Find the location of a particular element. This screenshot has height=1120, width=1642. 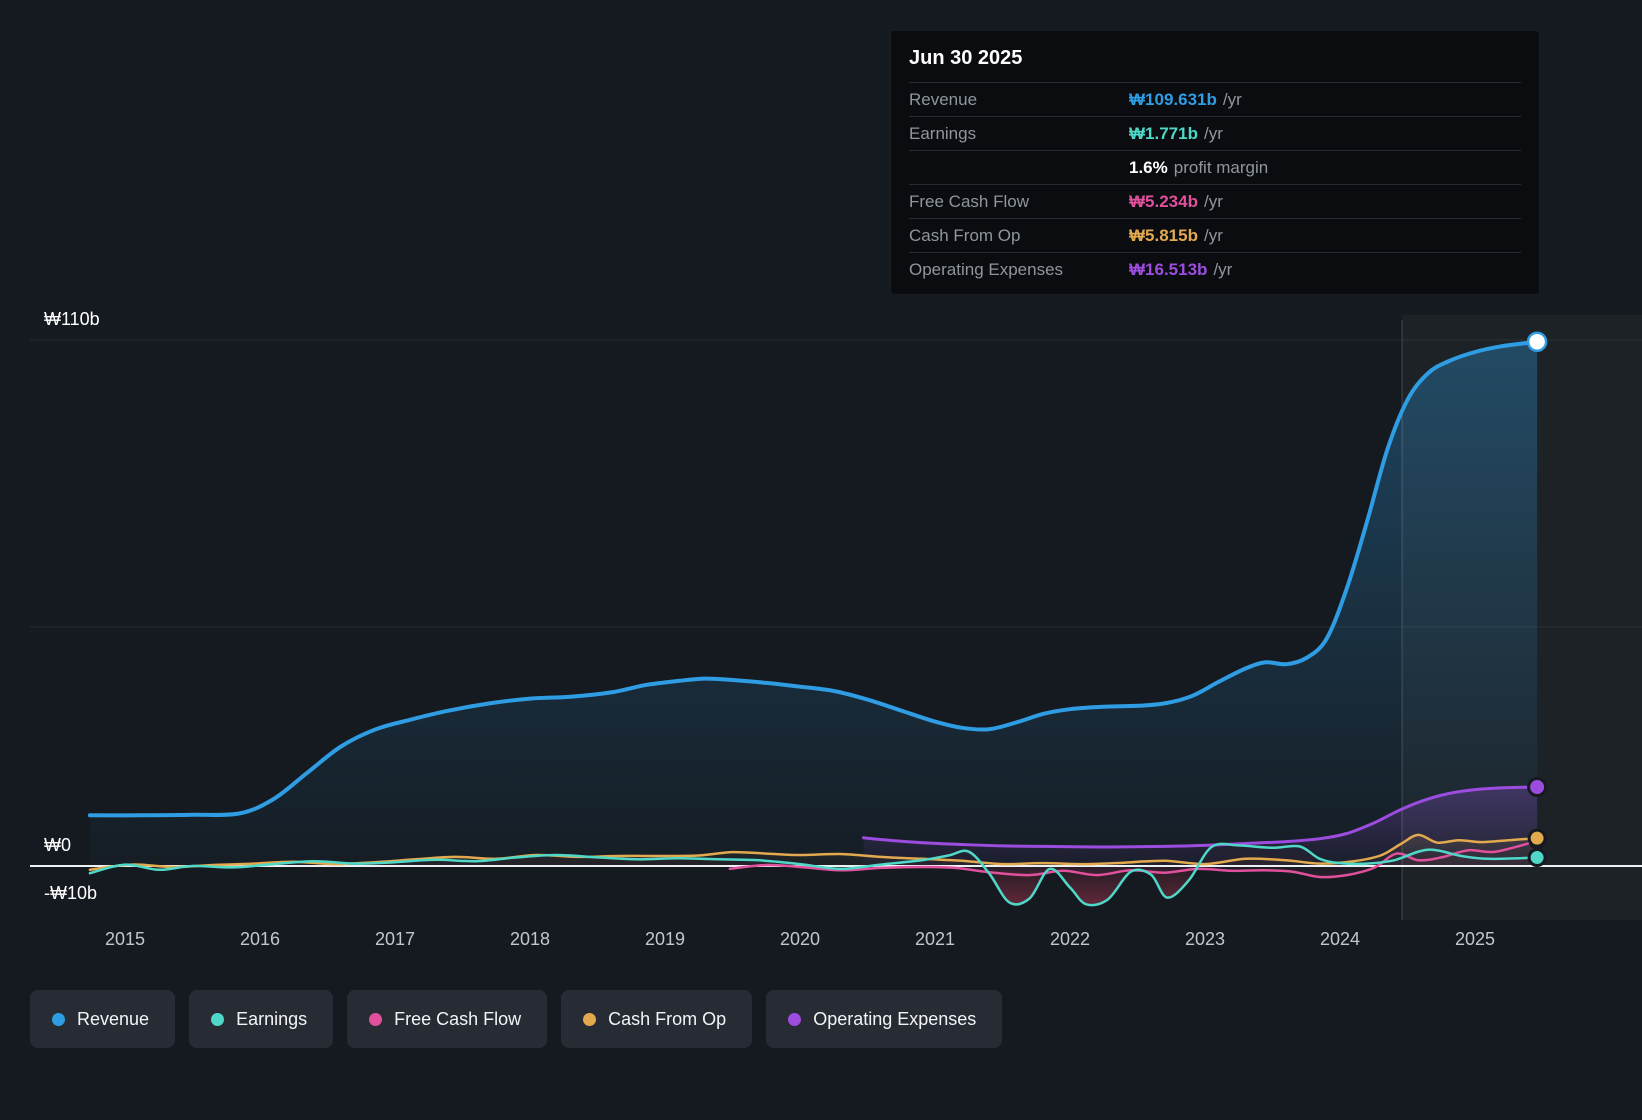

tooltip-row-value: 1.6% is located at coordinates (1148, 167).